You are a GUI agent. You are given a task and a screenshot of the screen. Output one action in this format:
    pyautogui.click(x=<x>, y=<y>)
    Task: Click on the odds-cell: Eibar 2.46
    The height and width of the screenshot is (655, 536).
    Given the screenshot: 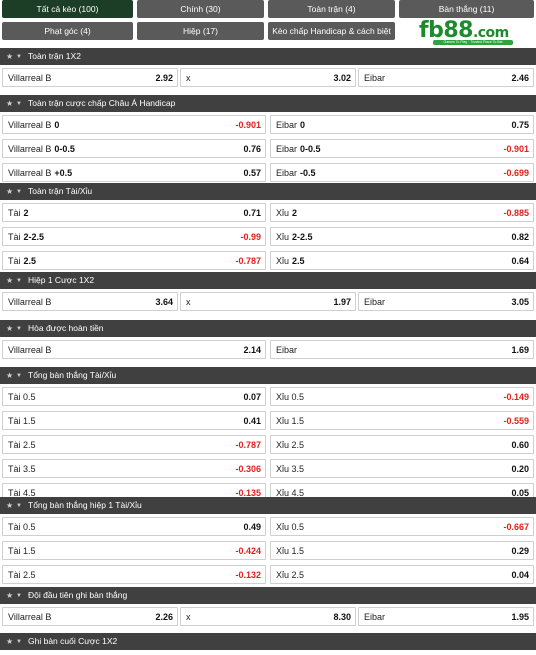 What is the action you would take?
    pyautogui.click(x=446, y=77)
    